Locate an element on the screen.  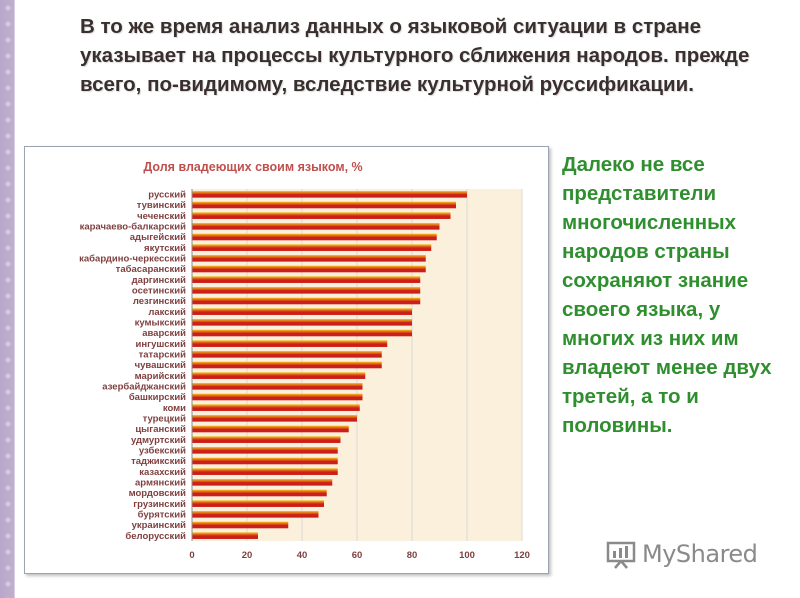
category-label: лакский is located at coordinates (167, 312).